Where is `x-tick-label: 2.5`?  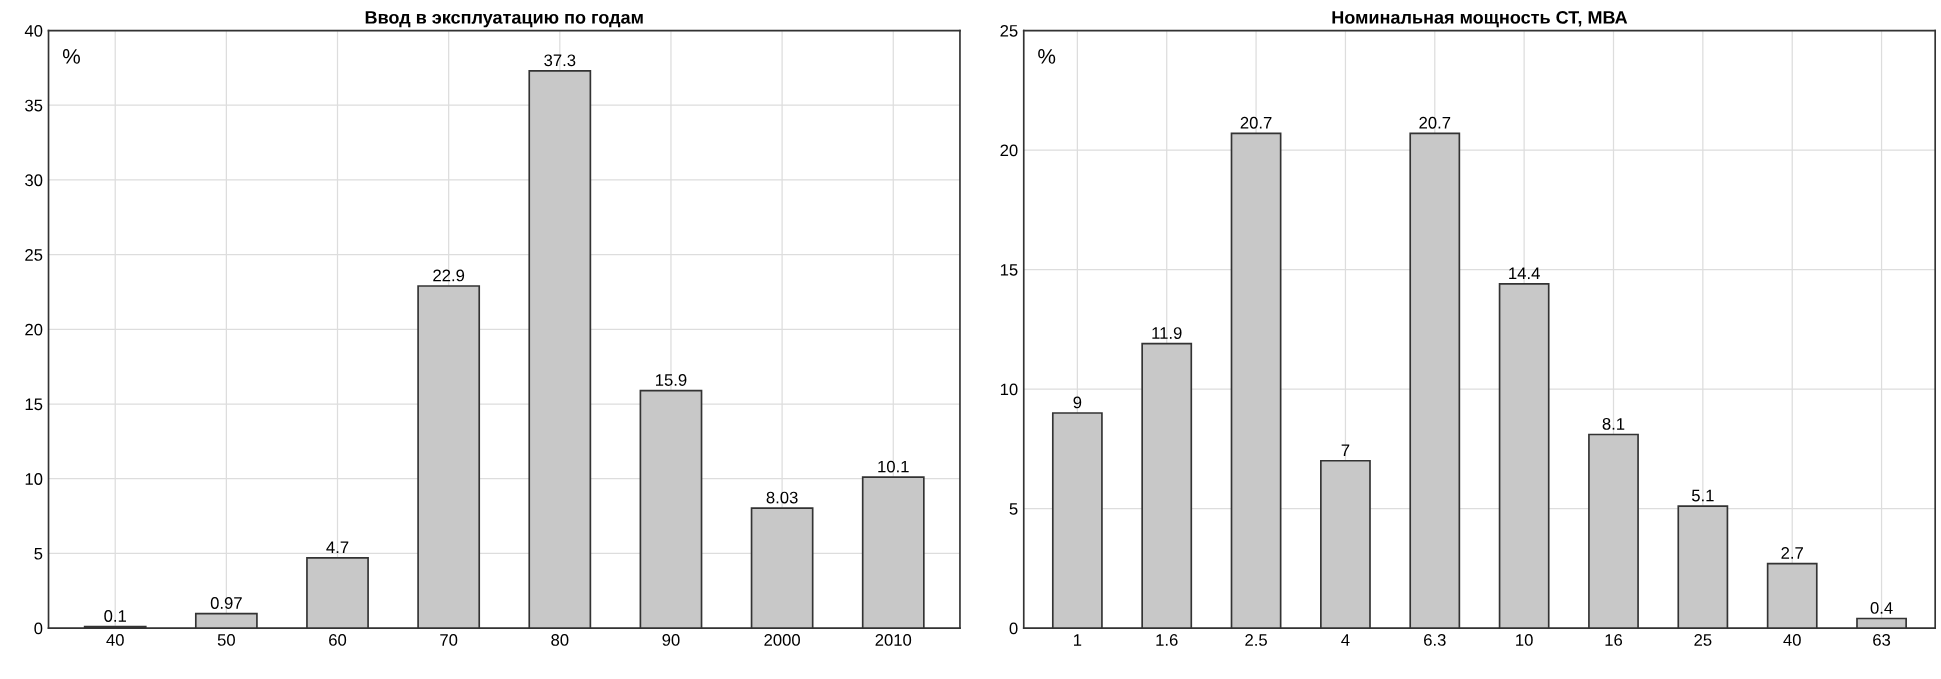
x-tick-label: 2.5 is located at coordinates (1256, 640).